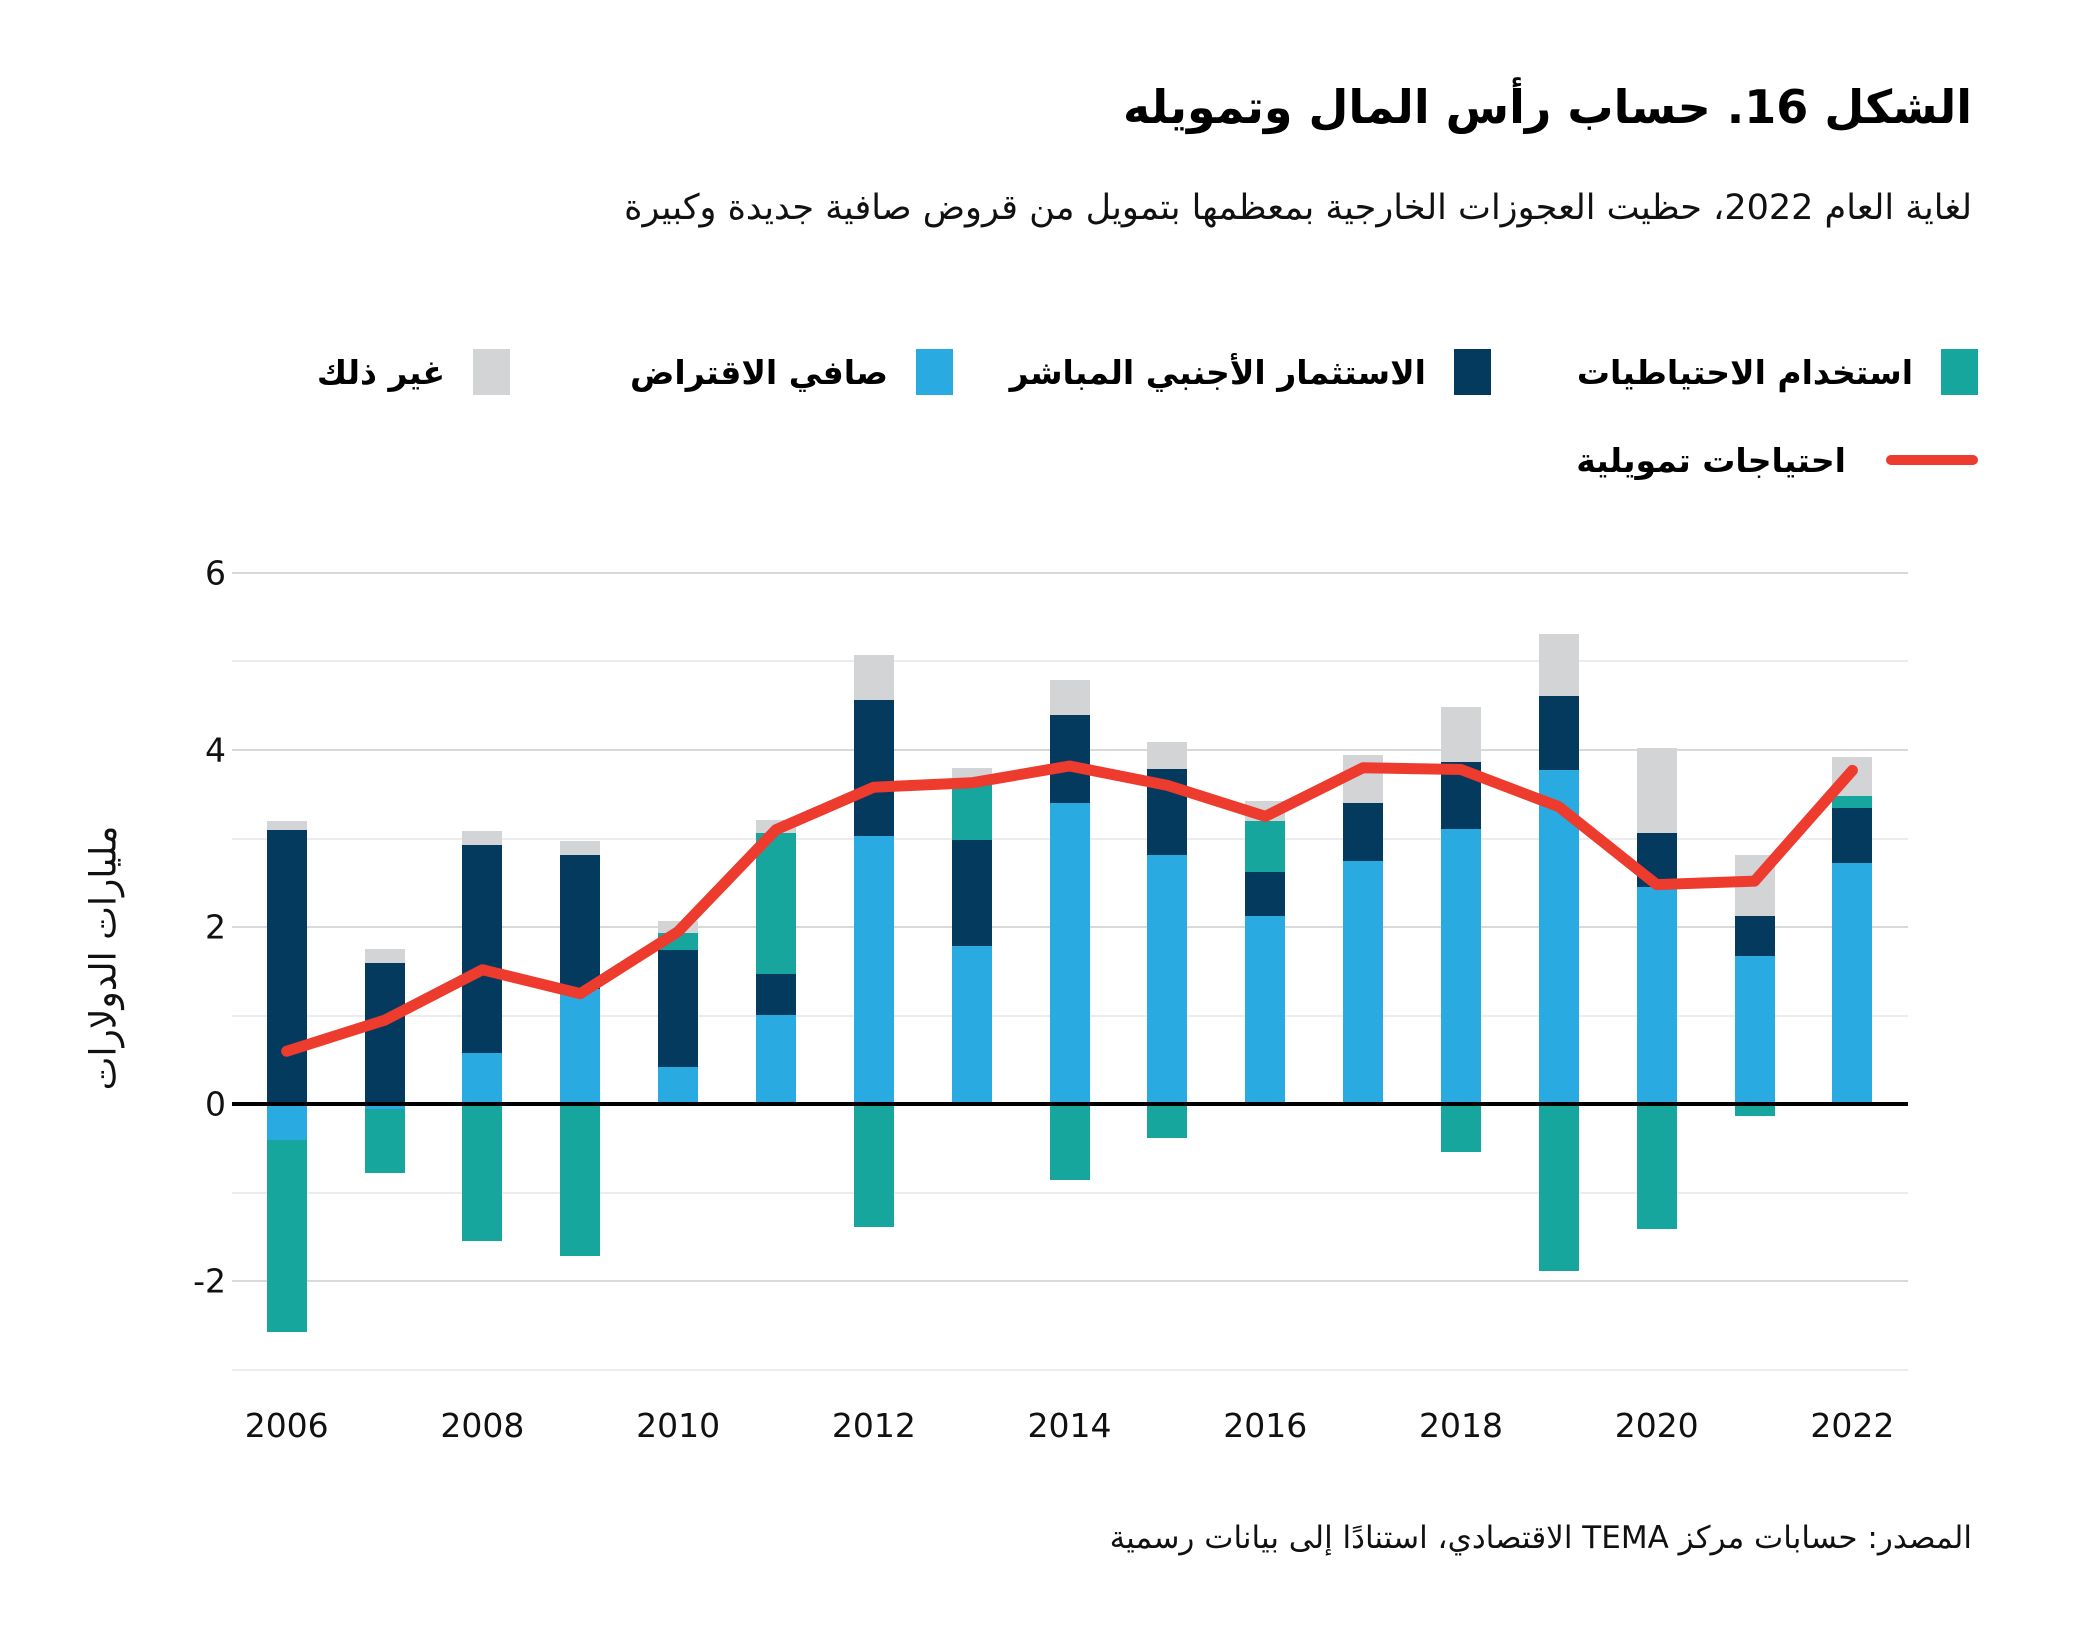  Describe the element at coordinates (491, 372) in the screenshot. I see `other-swatch-icon` at that location.